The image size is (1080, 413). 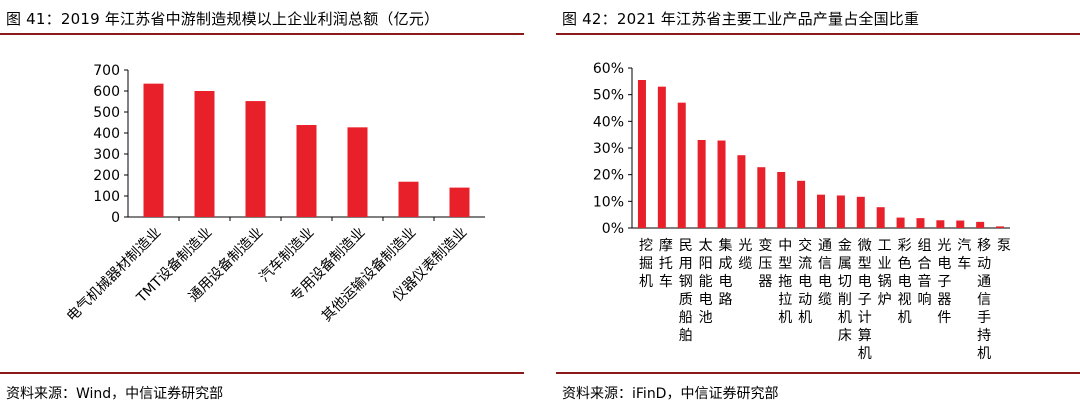 I want to click on left-category-label: 电气机械器材制造业, so click(x=114, y=275).